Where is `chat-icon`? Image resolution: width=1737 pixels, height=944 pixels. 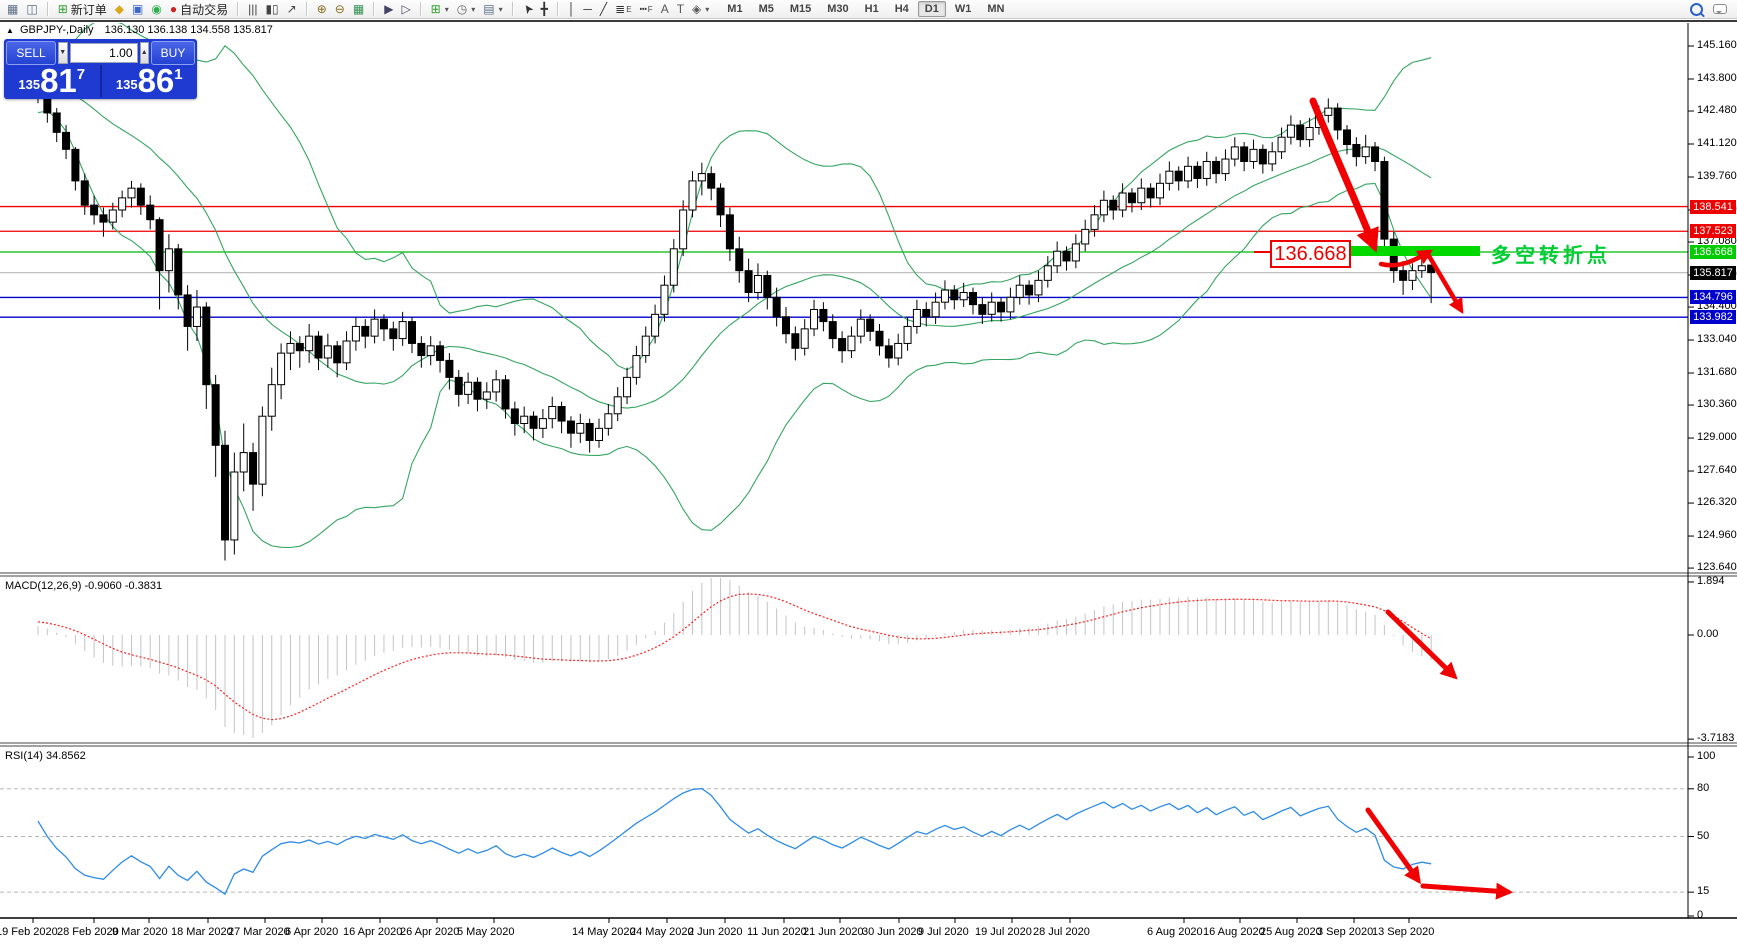
chat-icon is located at coordinates (1720, 9).